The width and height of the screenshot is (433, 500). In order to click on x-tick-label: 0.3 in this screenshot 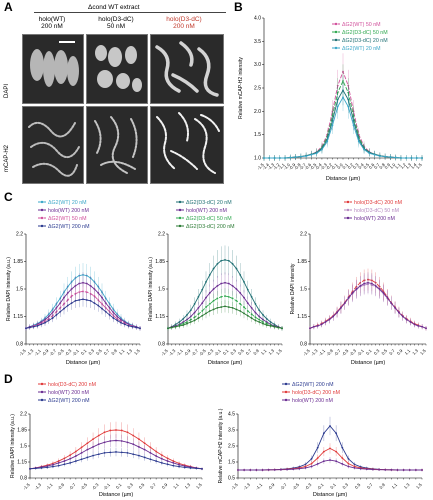, I will do `click(233, 352)`.